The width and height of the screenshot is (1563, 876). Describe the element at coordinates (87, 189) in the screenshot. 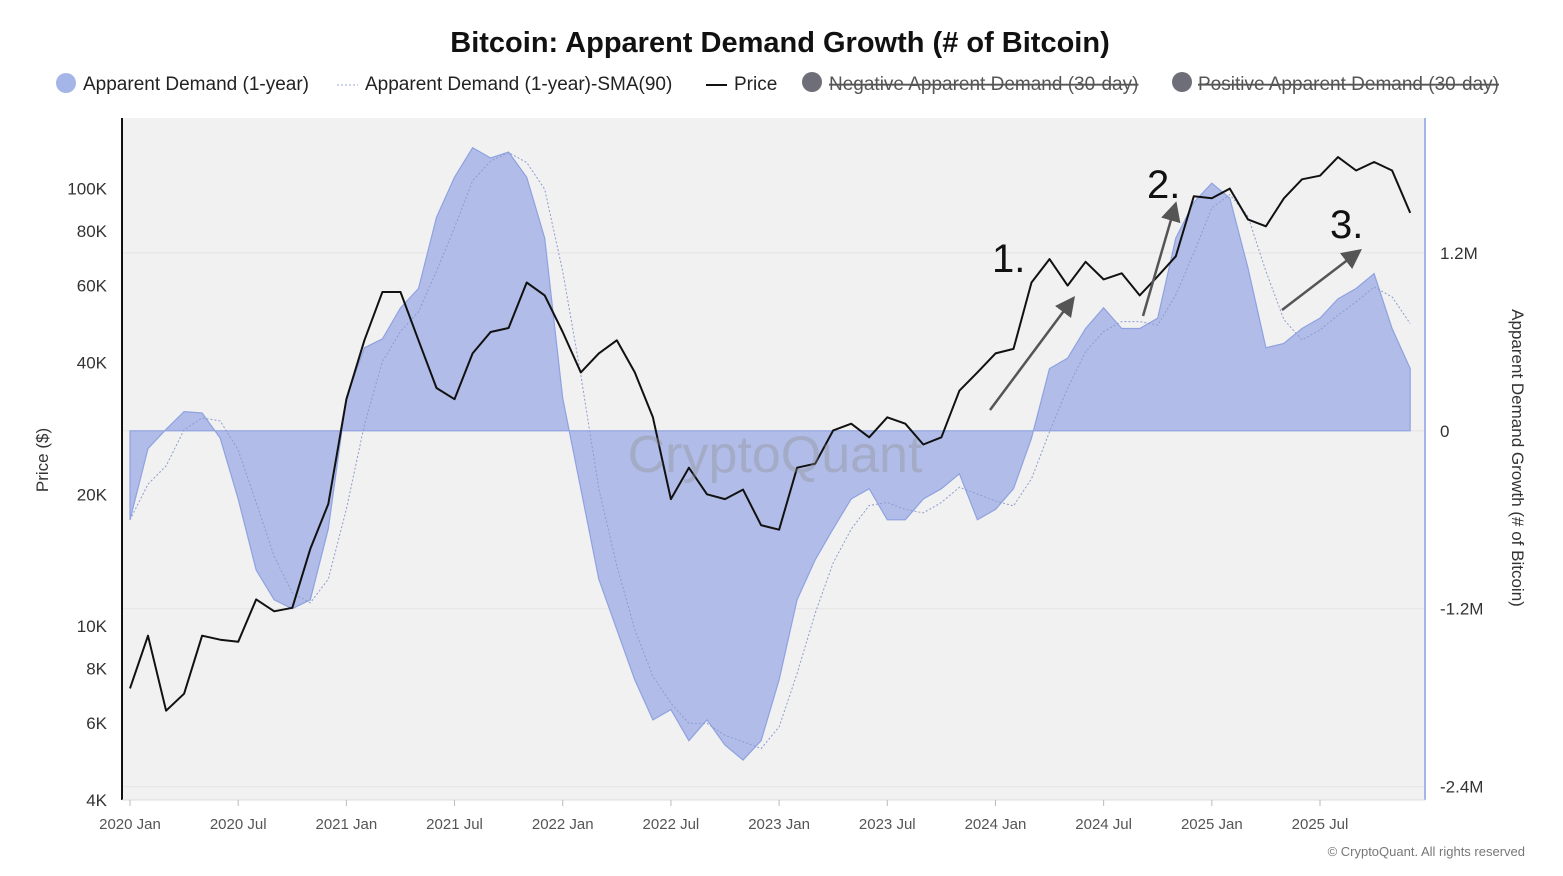

I see `left-tick-label: 100K` at that location.